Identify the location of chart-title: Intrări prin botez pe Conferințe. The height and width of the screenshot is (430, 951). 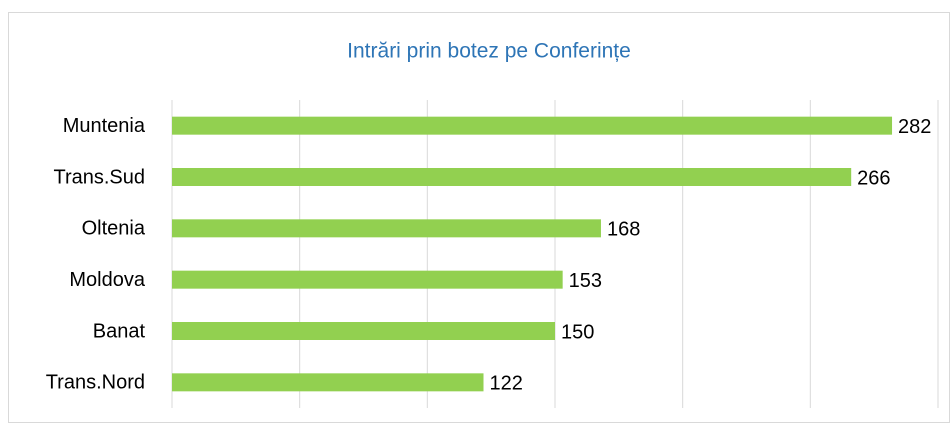
(489, 51).